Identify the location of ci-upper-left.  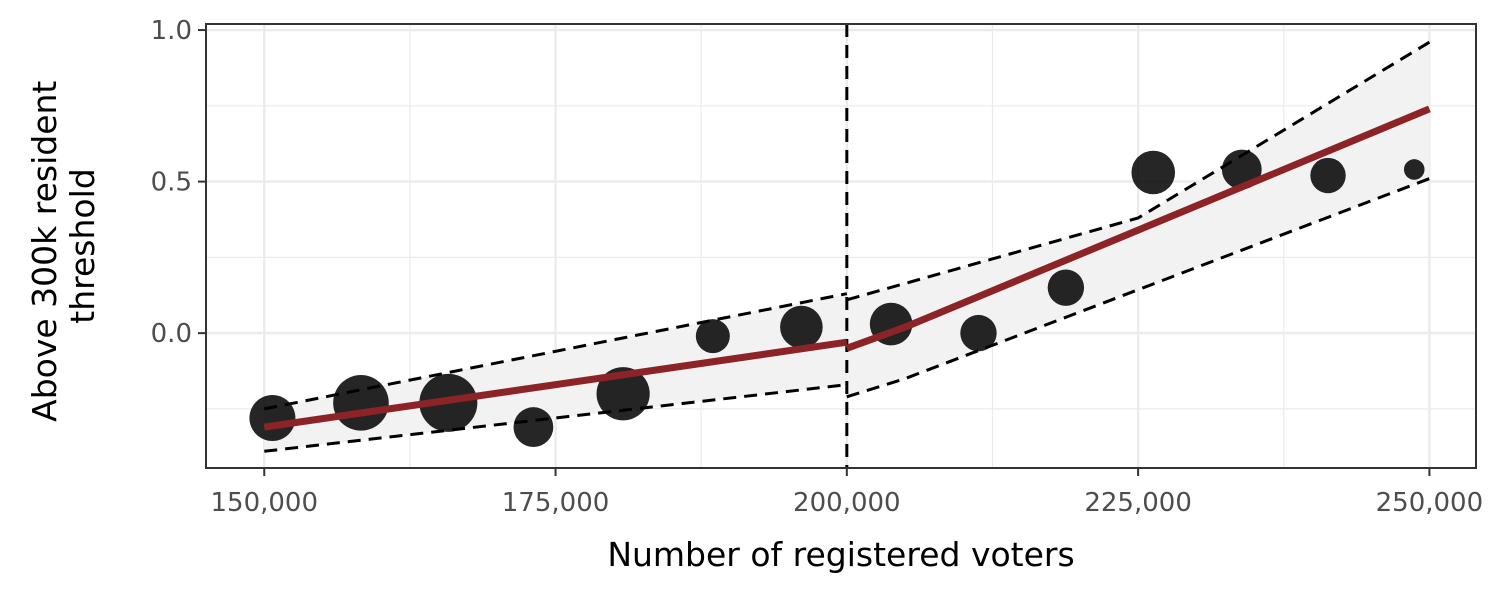
(556, 351).